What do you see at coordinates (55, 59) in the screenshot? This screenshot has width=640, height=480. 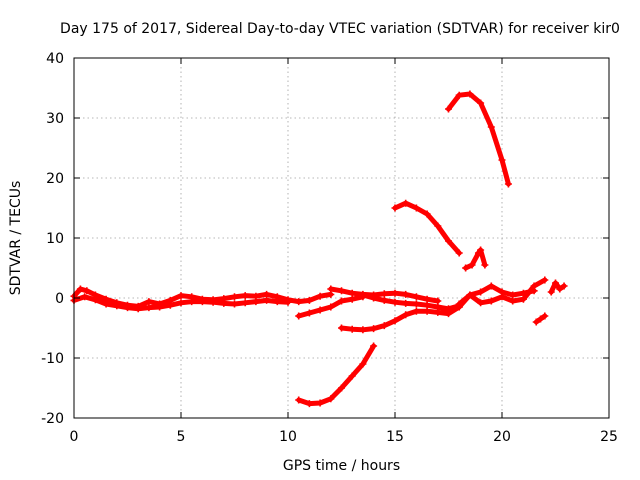 I see `y-tick-label: 40` at bounding box center [55, 59].